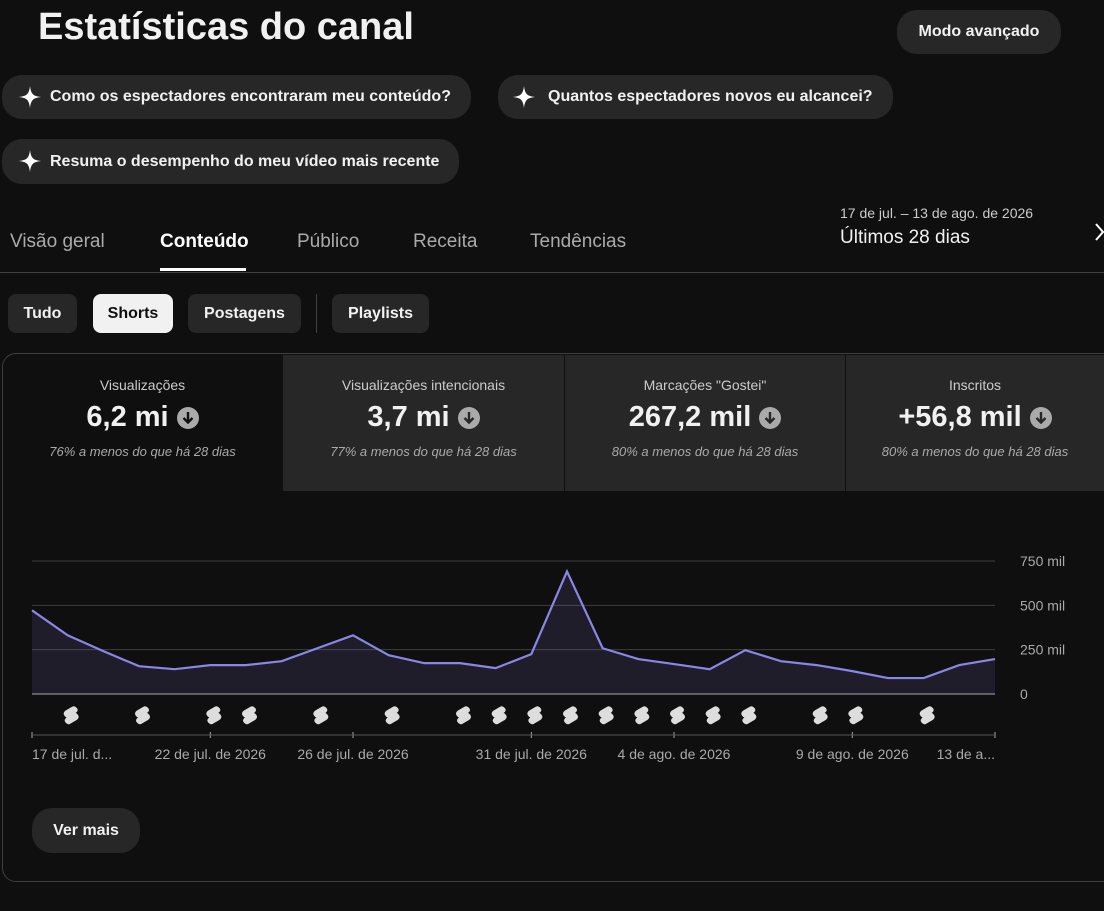  Describe the element at coordinates (211, 754) in the screenshot. I see `x-tick-label: 22 de jul. de 2026` at that location.